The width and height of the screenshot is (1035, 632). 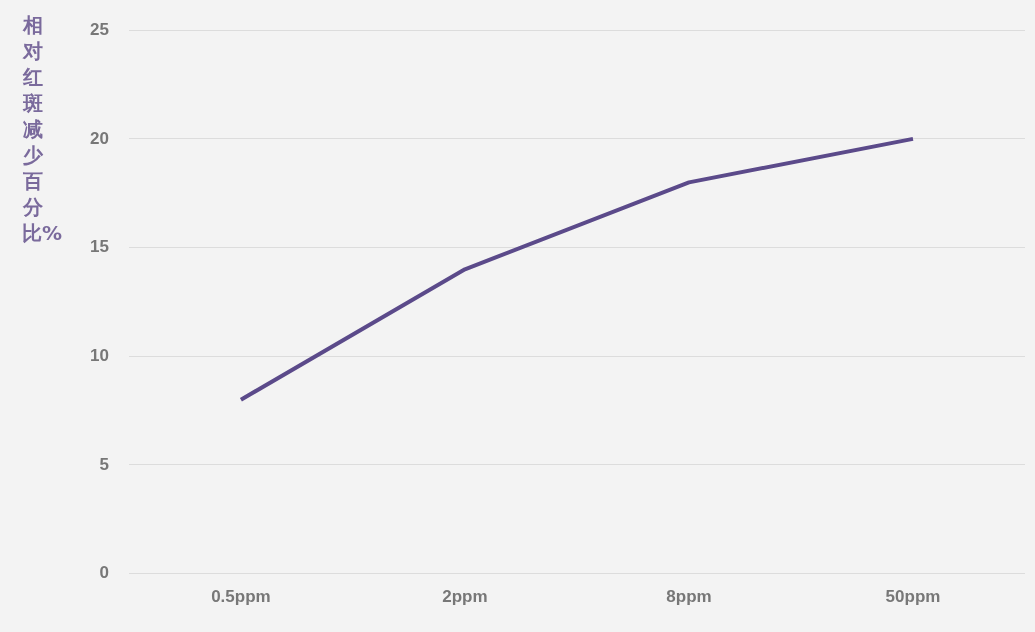 I want to click on x-tick-label: 8ppm, so click(x=689, y=597).